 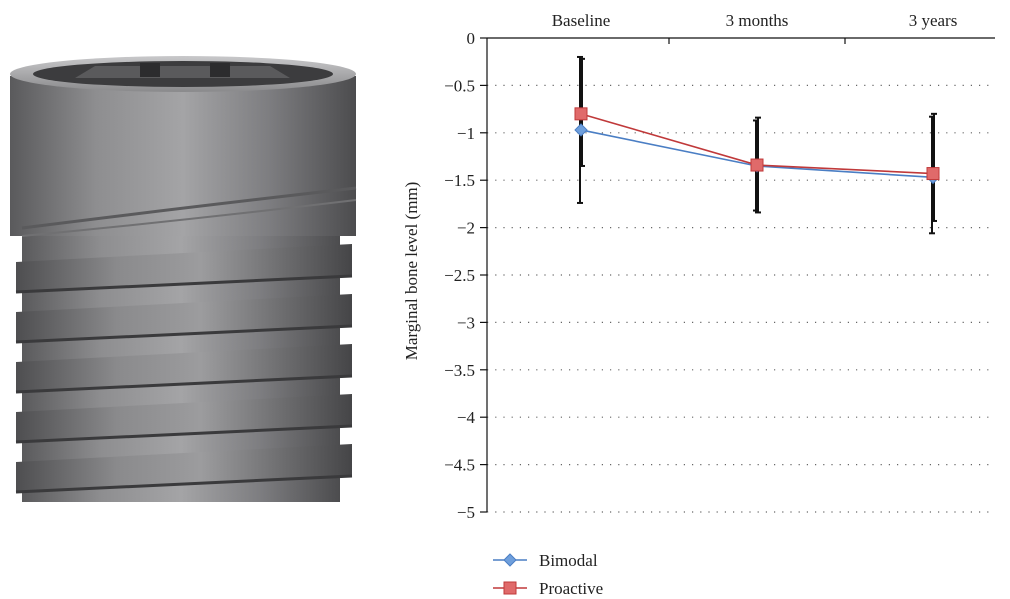 What do you see at coordinates (459, 180) in the screenshot?
I see `y-tick-label: −1.5` at bounding box center [459, 180].